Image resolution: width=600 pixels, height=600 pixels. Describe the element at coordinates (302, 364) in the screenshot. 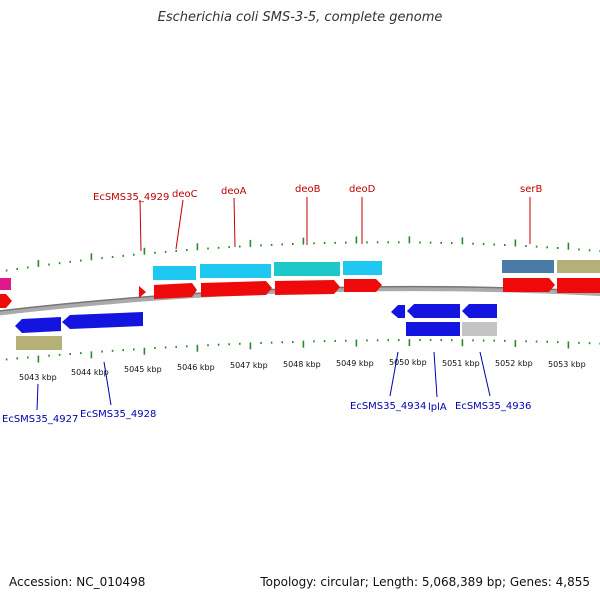

I see `kbp-label: 5048 kbp` at that location.